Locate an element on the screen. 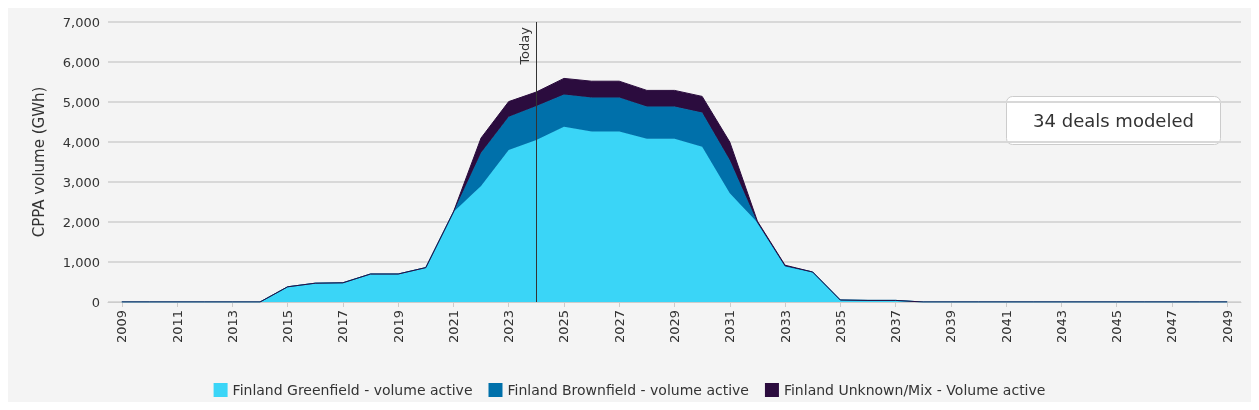 This screenshot has width=1259, height=410. y-tick-label: 4,000 is located at coordinates (81, 142).